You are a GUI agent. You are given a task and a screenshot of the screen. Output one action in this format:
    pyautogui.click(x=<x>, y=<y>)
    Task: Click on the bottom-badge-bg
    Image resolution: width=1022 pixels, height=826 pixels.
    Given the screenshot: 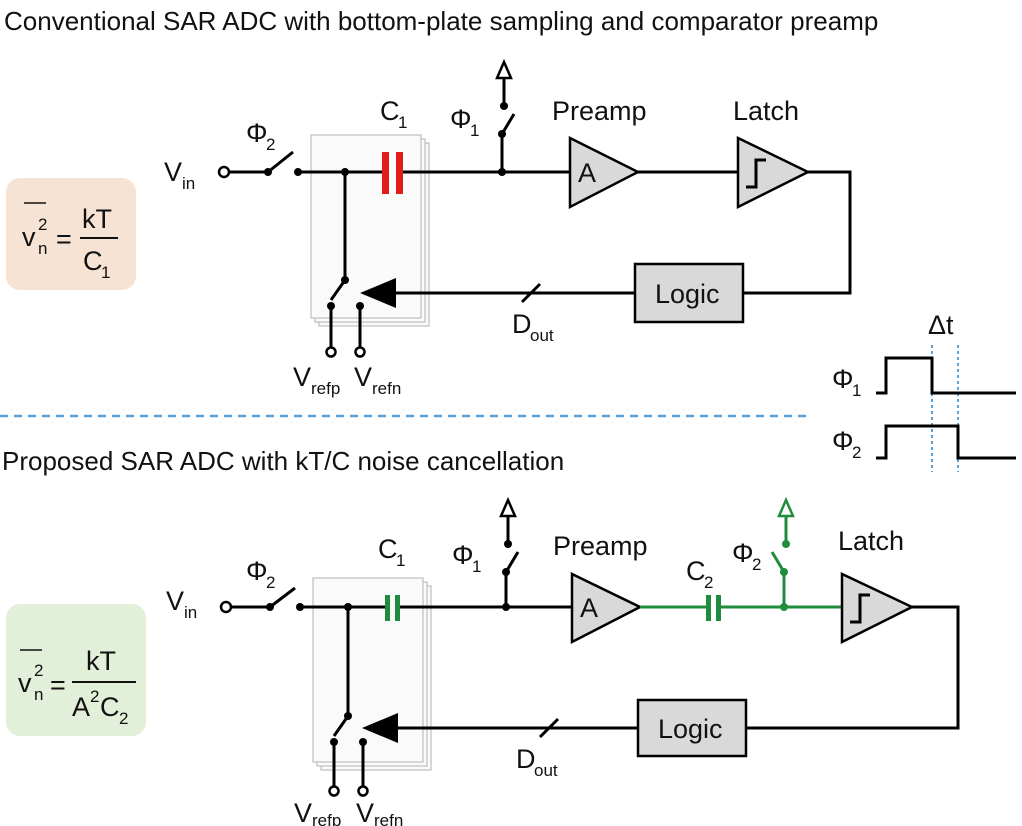 What is the action you would take?
    pyautogui.click(x=76, y=670)
    